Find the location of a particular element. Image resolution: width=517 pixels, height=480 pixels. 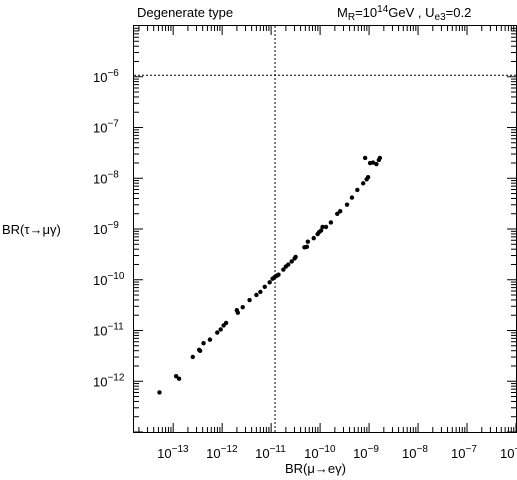

y-tick-label: 10⁻⁷ is located at coordinates (106, 127).